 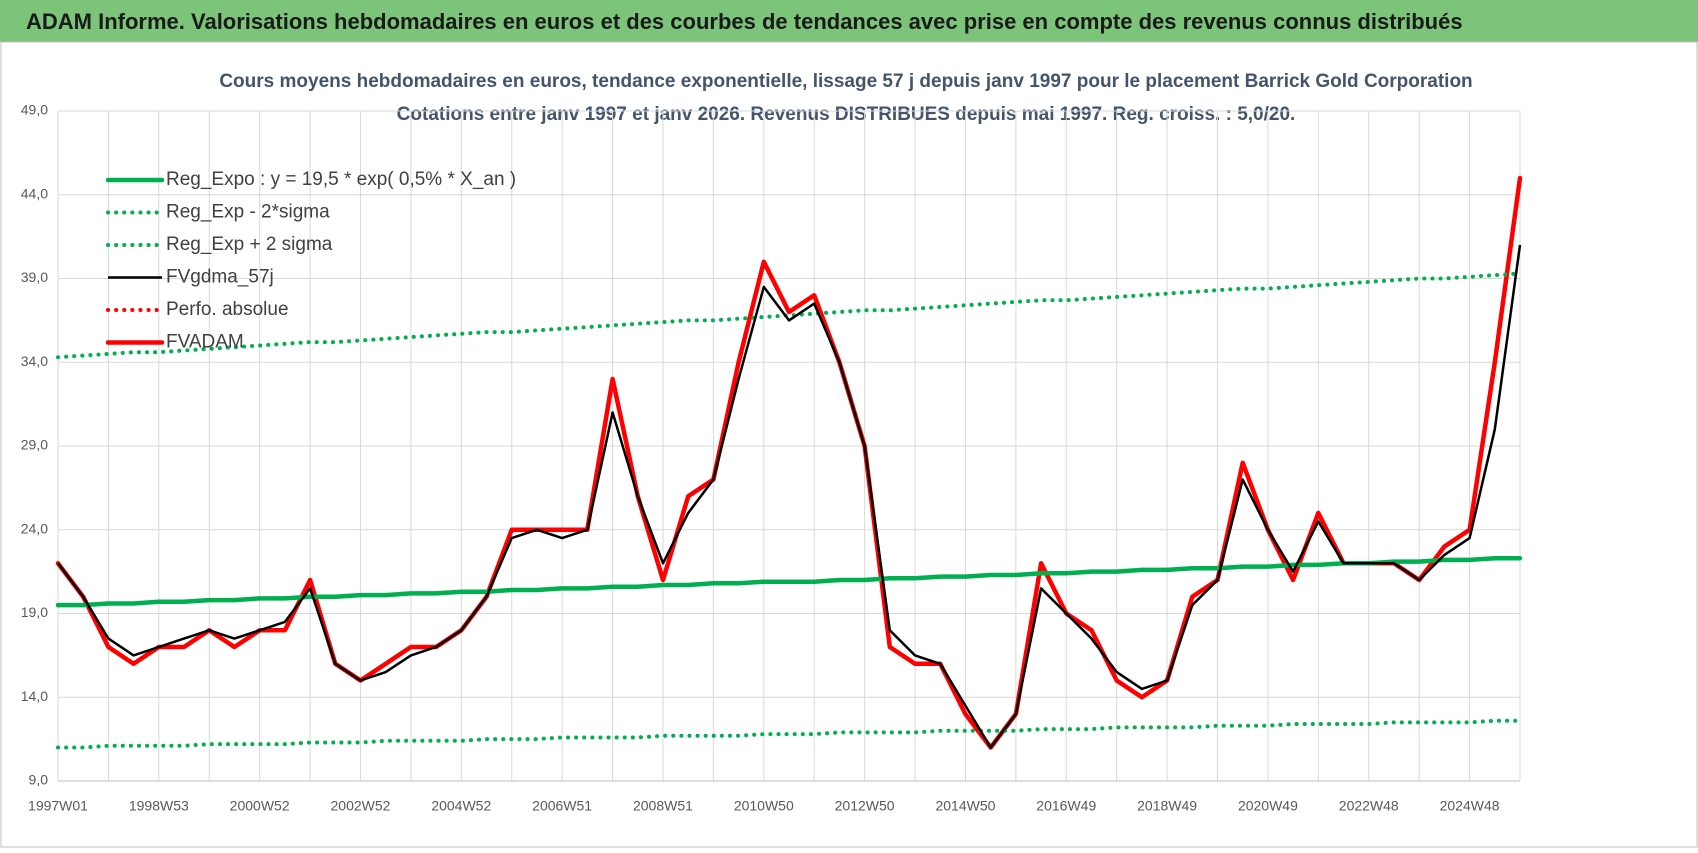 I want to click on x-tick-label: 2014W50, so click(x=965, y=806).